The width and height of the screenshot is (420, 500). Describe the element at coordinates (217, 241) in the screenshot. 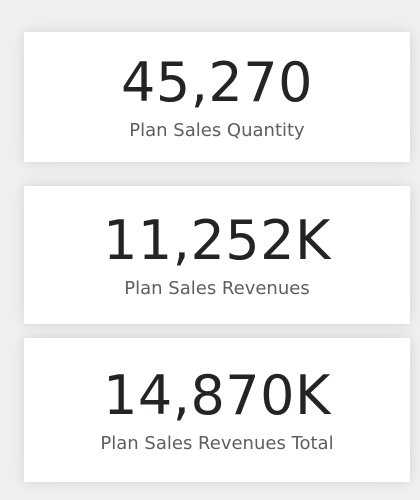

I see `kpi-value: 11,252K` at that location.